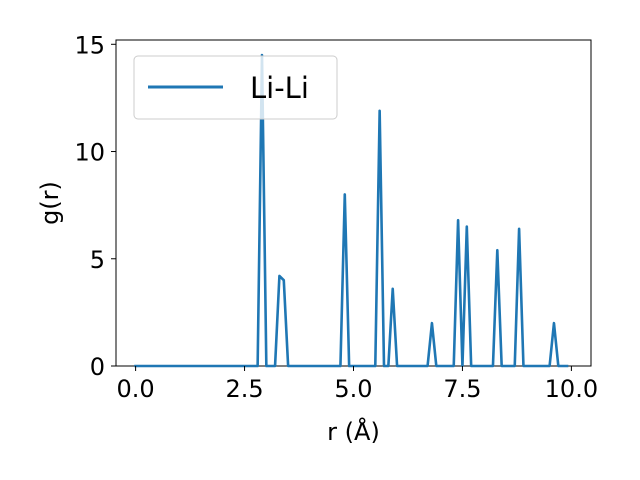 This screenshot has height=480, width=640. Describe the element at coordinates (89, 153) in the screenshot. I see `y-tick-label: 10` at that location.